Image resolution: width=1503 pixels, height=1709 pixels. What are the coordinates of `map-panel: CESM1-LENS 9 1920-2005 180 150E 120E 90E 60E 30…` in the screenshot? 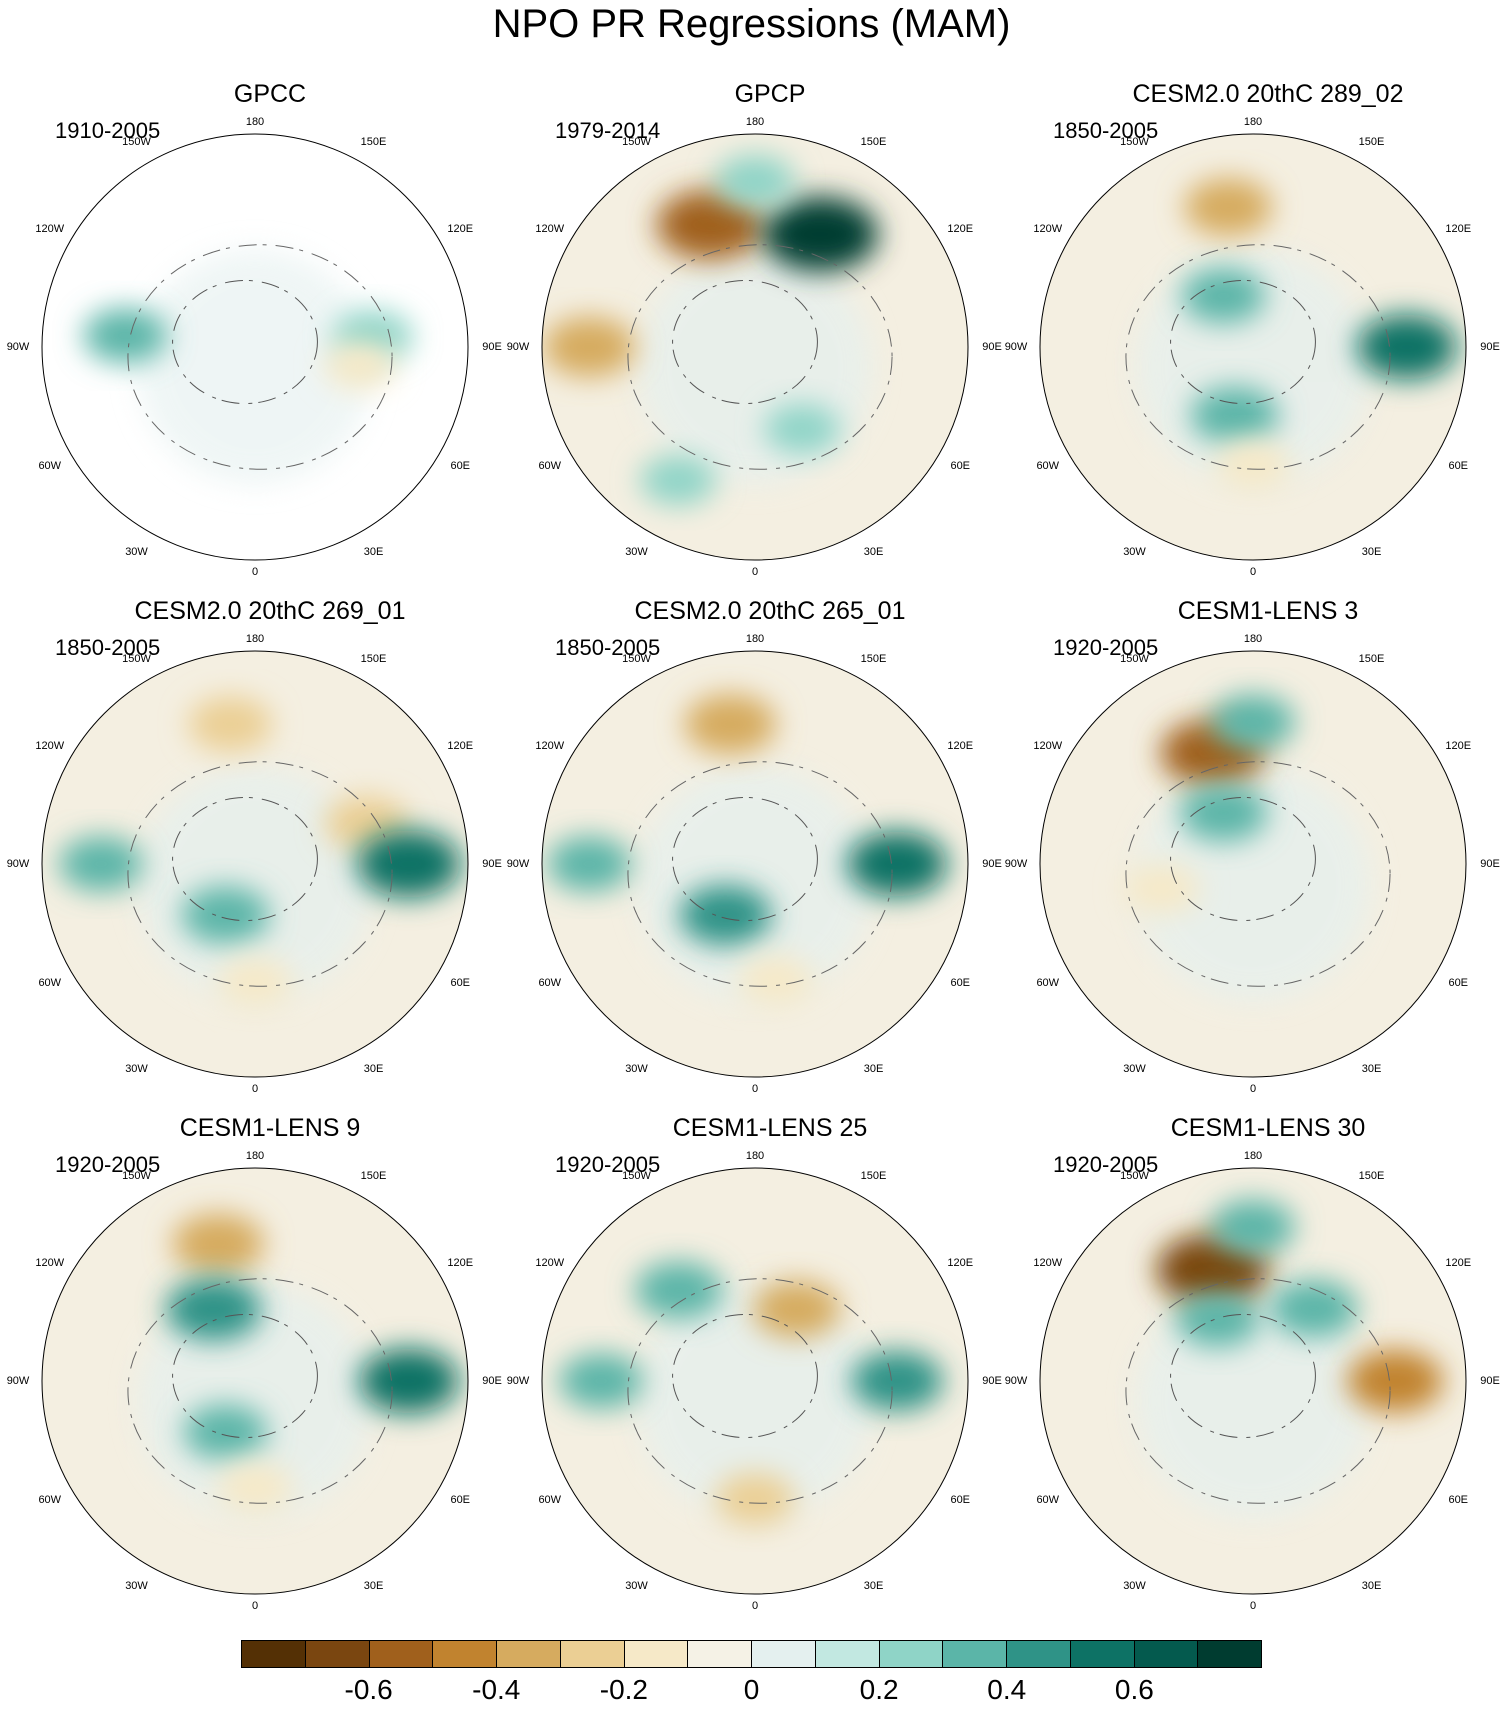 It's located at (263, 1374).